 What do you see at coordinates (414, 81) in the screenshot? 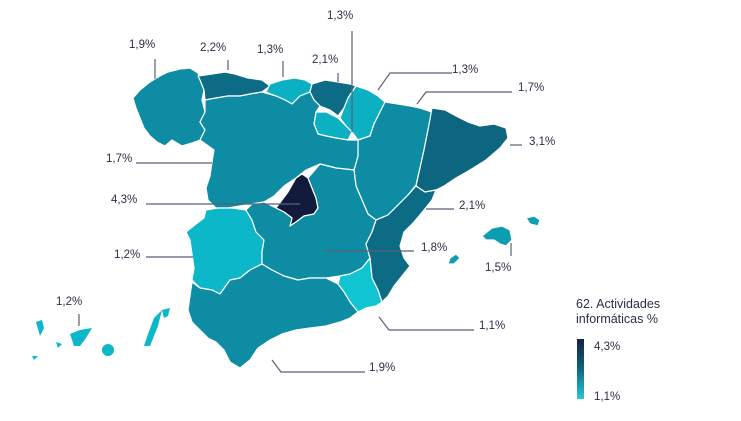
I see `leader-navarra` at bounding box center [414, 81].